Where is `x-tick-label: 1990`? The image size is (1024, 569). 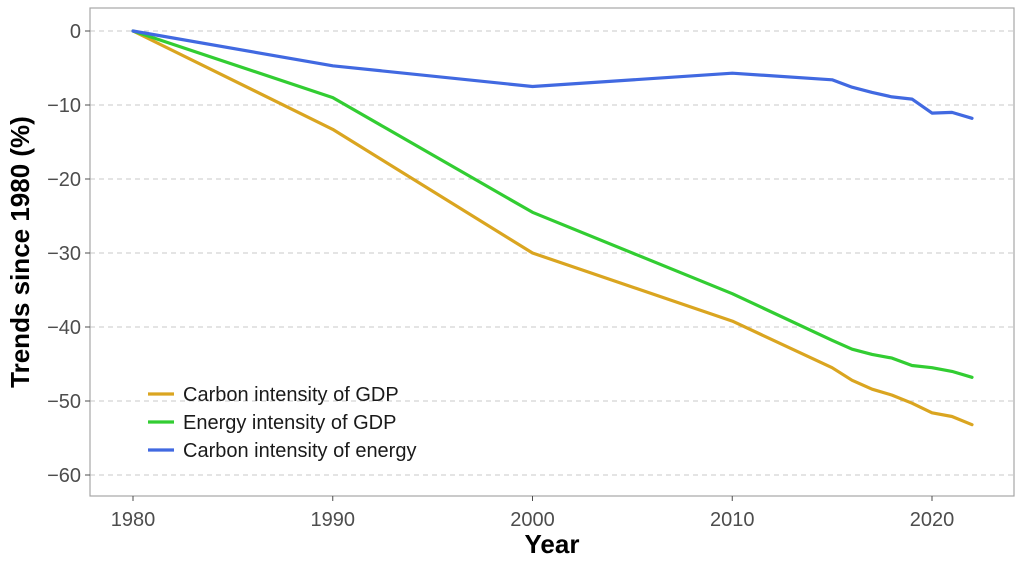 x-tick-label: 1990 is located at coordinates (333, 520).